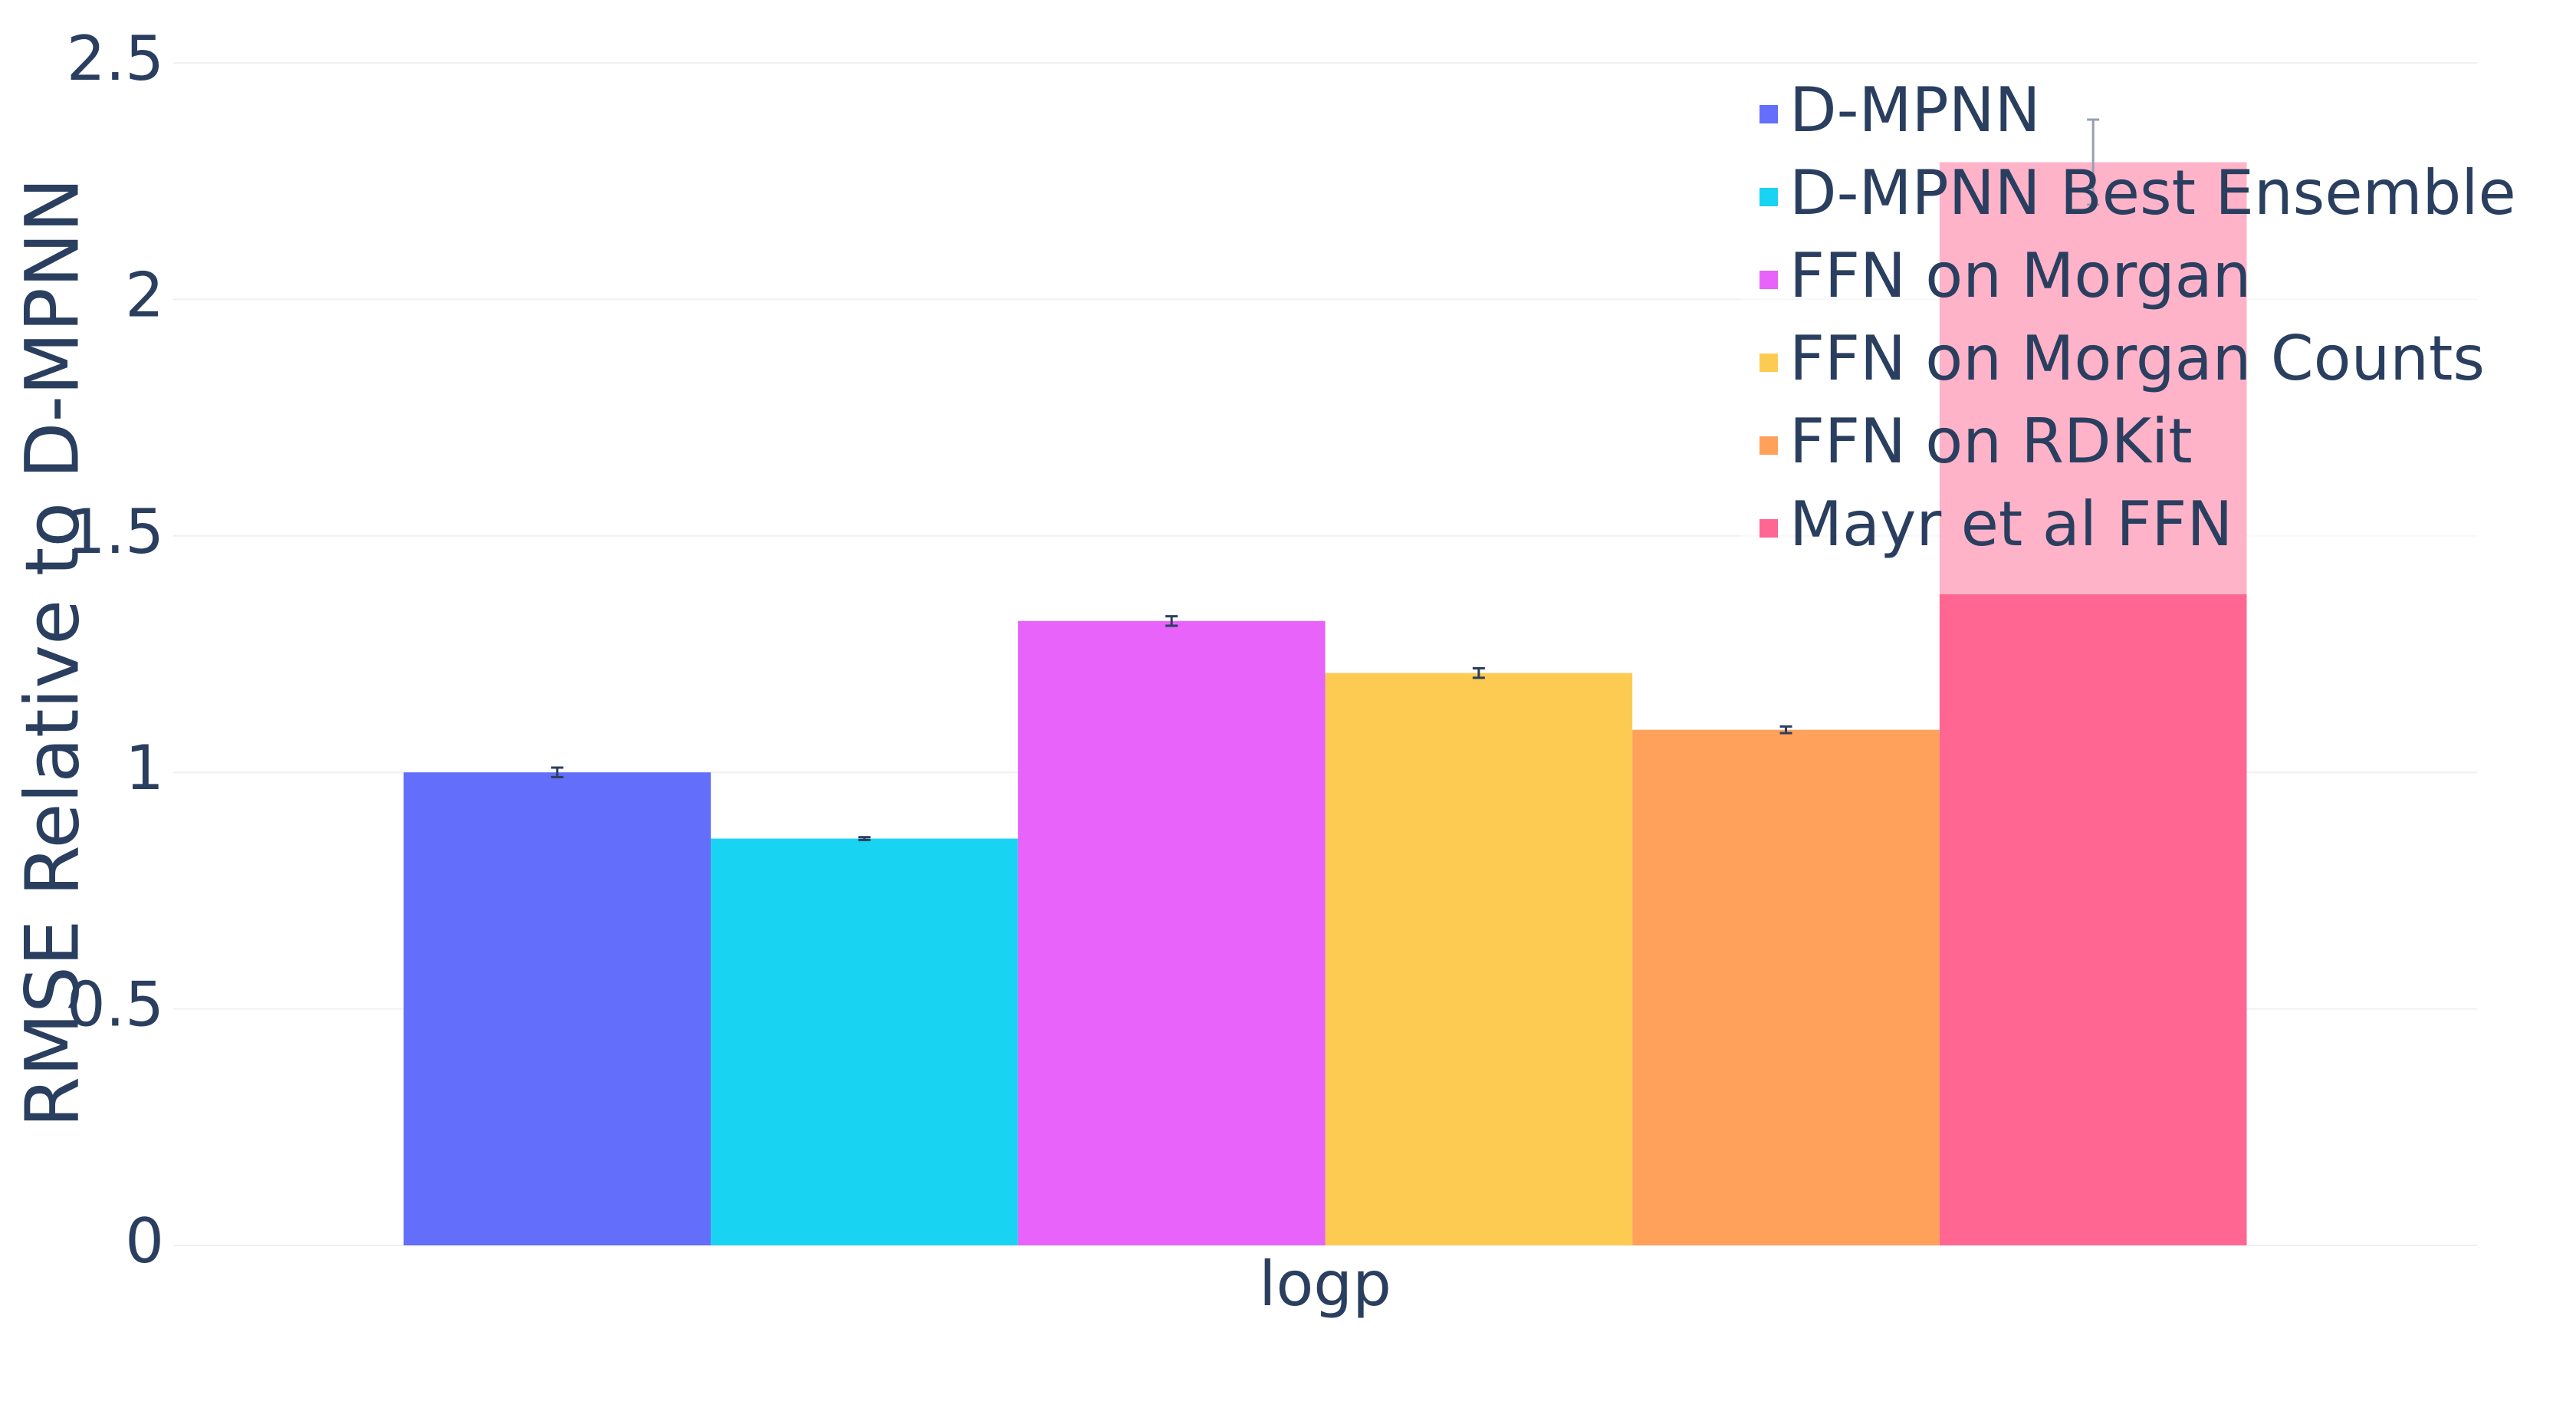  I want to click on legend-background, so click(2109, 334).